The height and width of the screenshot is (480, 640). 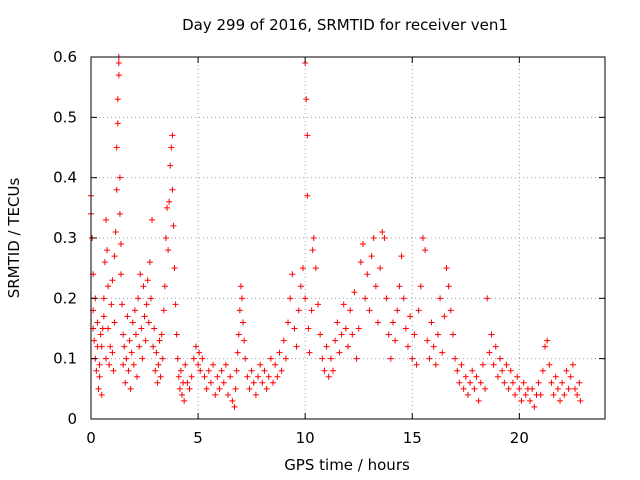 I want to click on y-tick-label: 0.2, so click(x=65, y=298).